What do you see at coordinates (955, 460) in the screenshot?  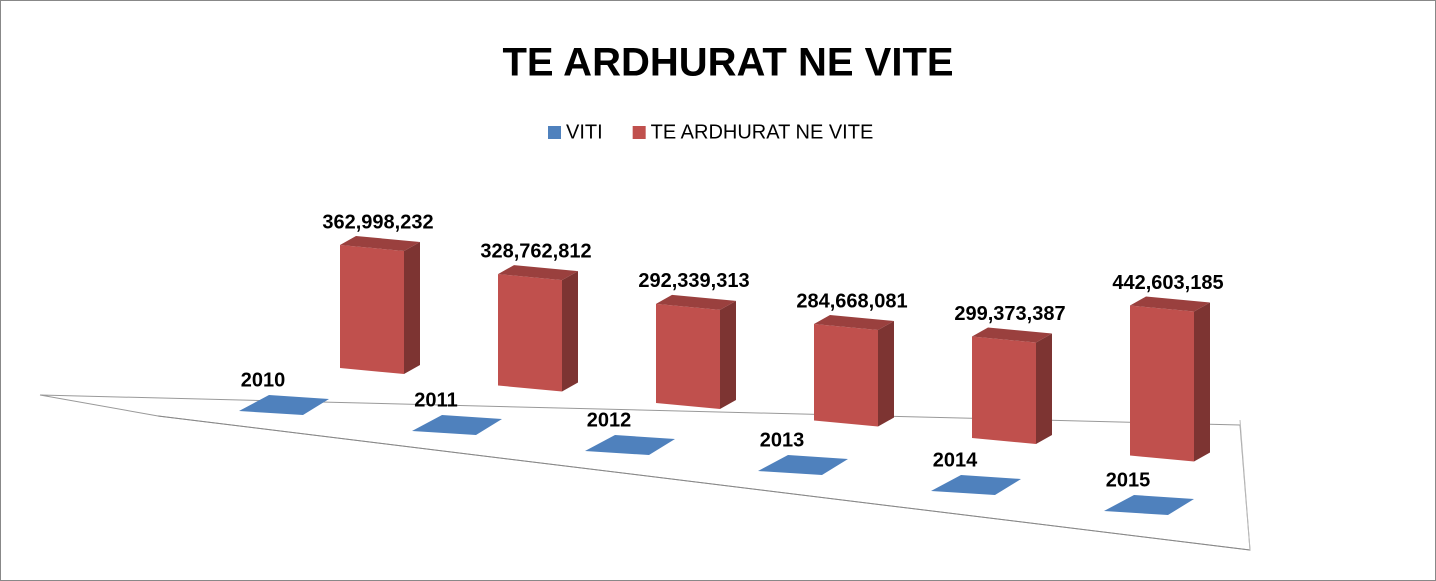 I see `data-label: 2014` at bounding box center [955, 460].